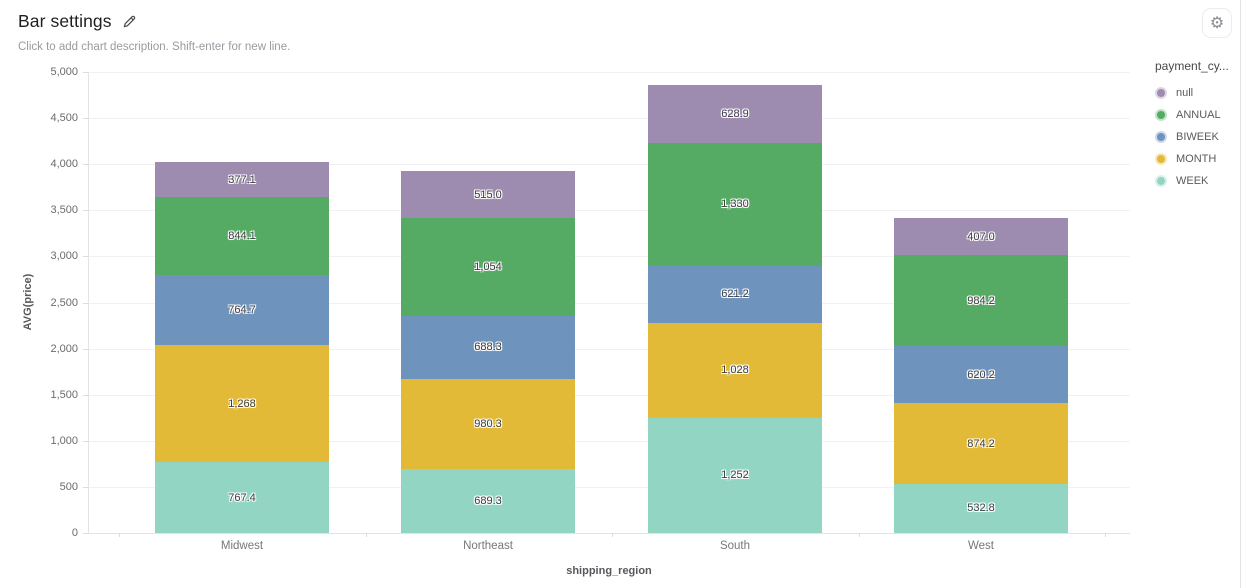 This screenshot has width=1246, height=588. I want to click on bar-south-biweek: 621.2, so click(735, 294).